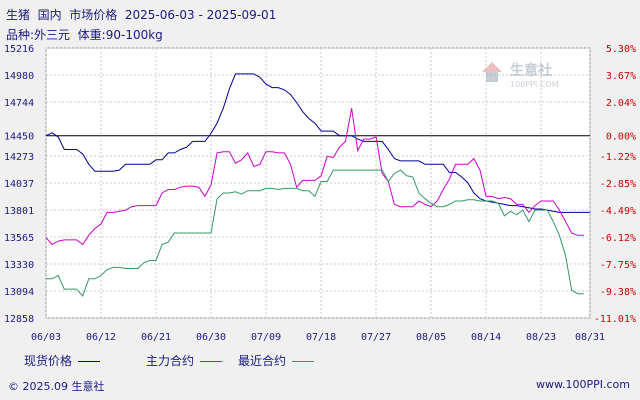 This screenshot has width=640, height=400. I want to click on legend-item-nearest: 最近合约, so click(276, 360).